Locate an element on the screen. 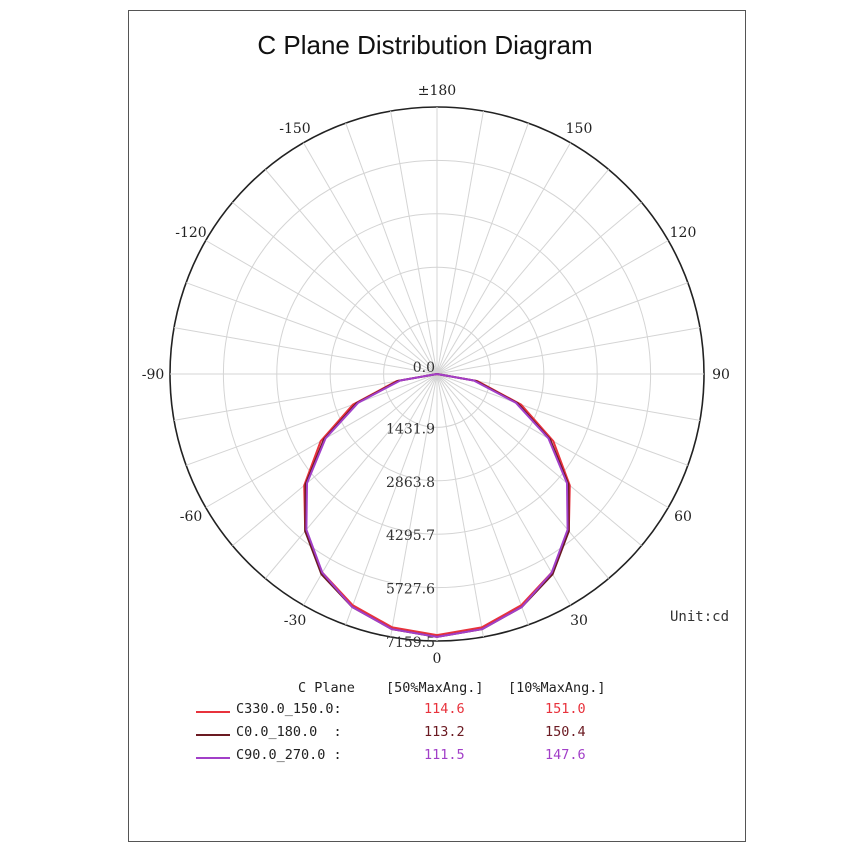 This screenshot has height=850, width=850. unit-label: Unit:cd is located at coordinates (700, 617).